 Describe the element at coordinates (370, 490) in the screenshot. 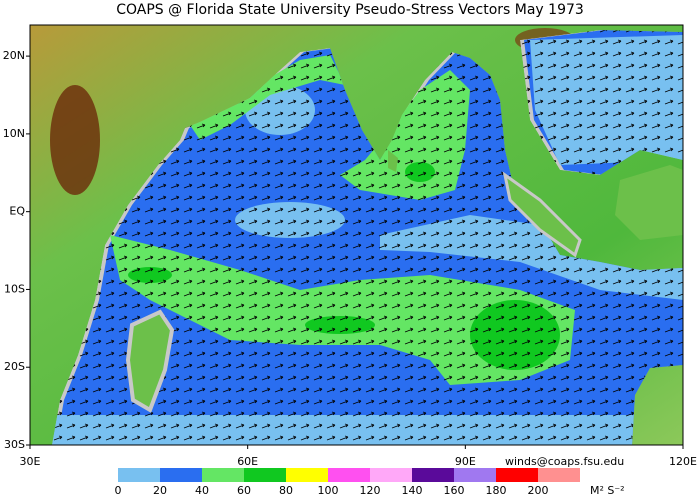

I see `colorbar-label: 120` at that location.